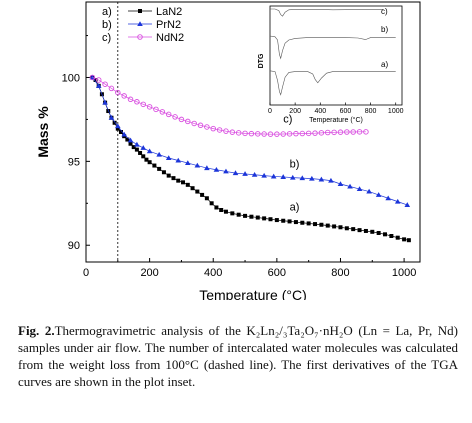 This screenshot has height=423, width=472. What do you see at coordinates (396, 111) in the screenshot?
I see `inset-tick-label: 1000` at bounding box center [396, 111].